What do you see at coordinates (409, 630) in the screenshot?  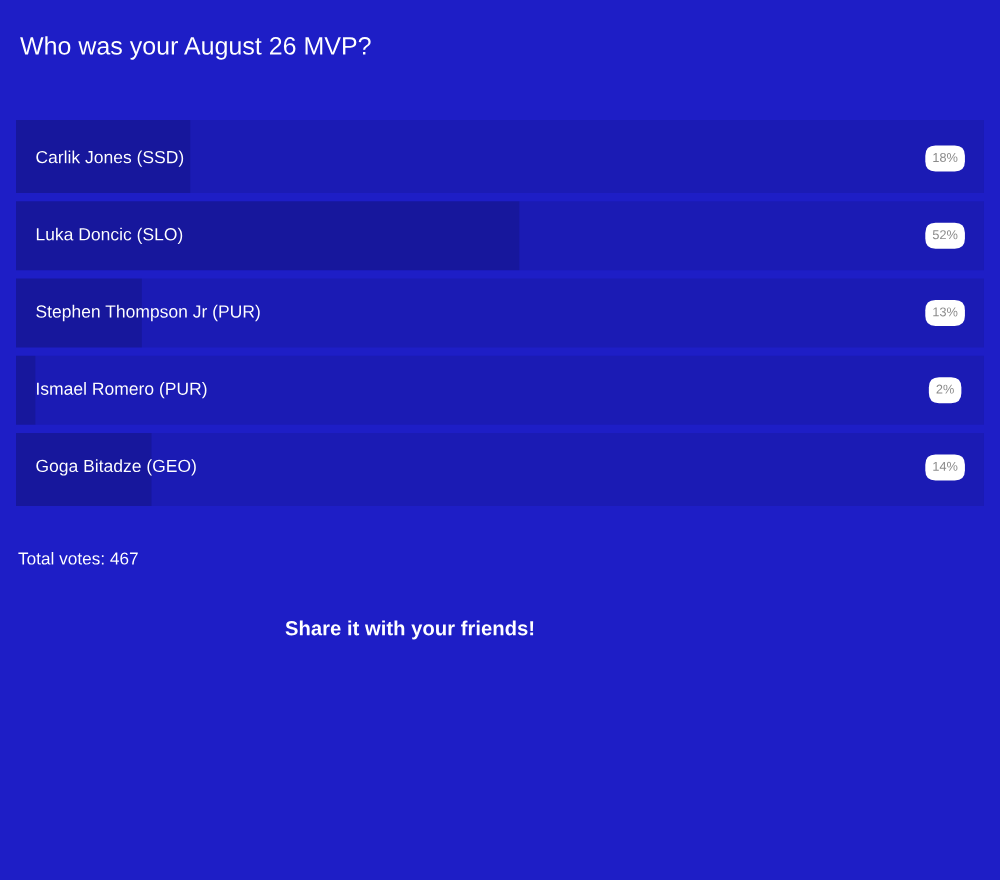 I see `text: Share it with your friends!` at bounding box center [409, 630].